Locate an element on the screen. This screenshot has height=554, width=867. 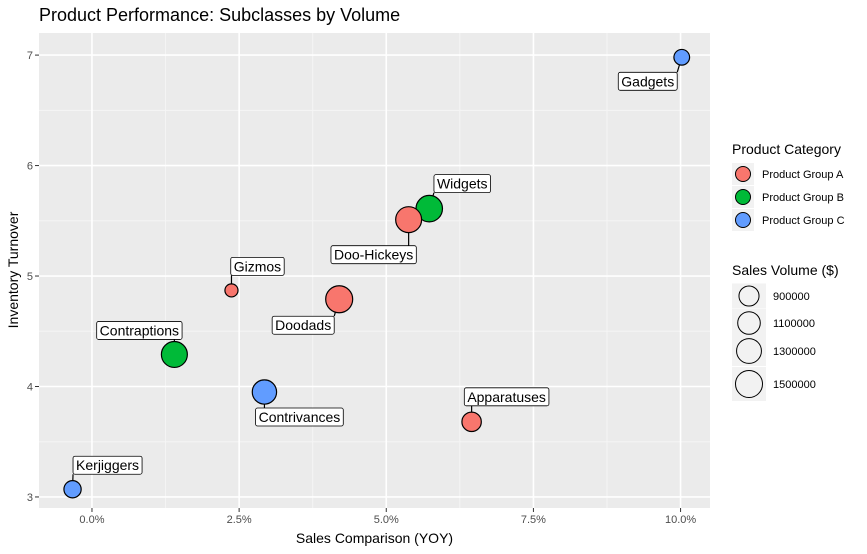
point-label: Kerjiggers is located at coordinates (107, 465).